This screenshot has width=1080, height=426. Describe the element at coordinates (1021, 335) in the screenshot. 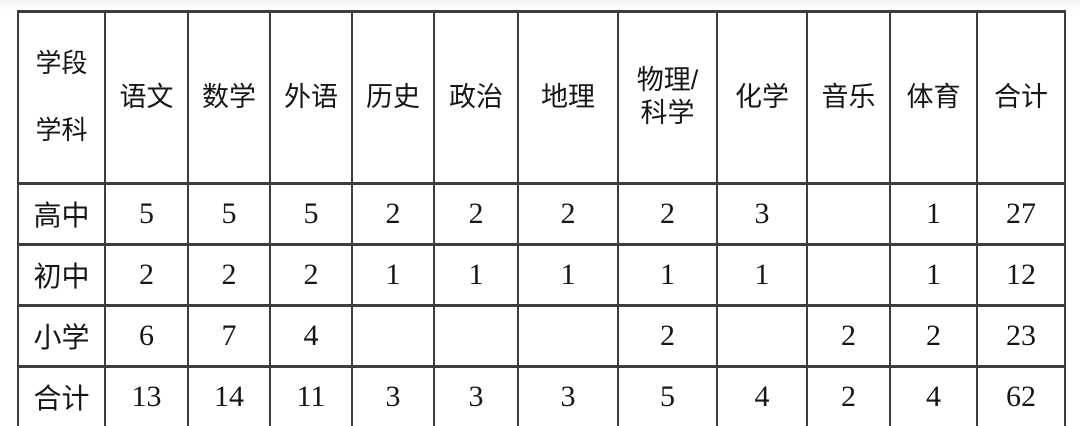

I see `data-cell: 23` at that location.